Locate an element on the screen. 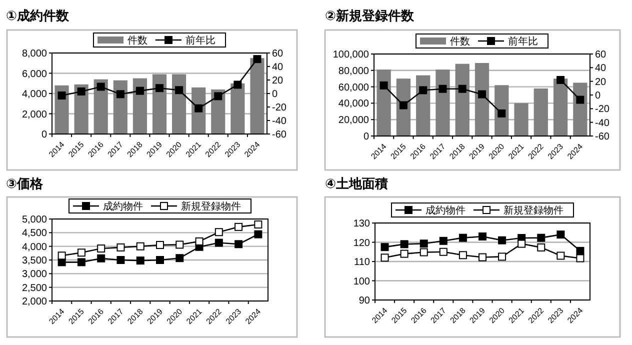 The height and width of the screenshot is (345, 632). y-tick-label: 3,500 is located at coordinates (35, 261).